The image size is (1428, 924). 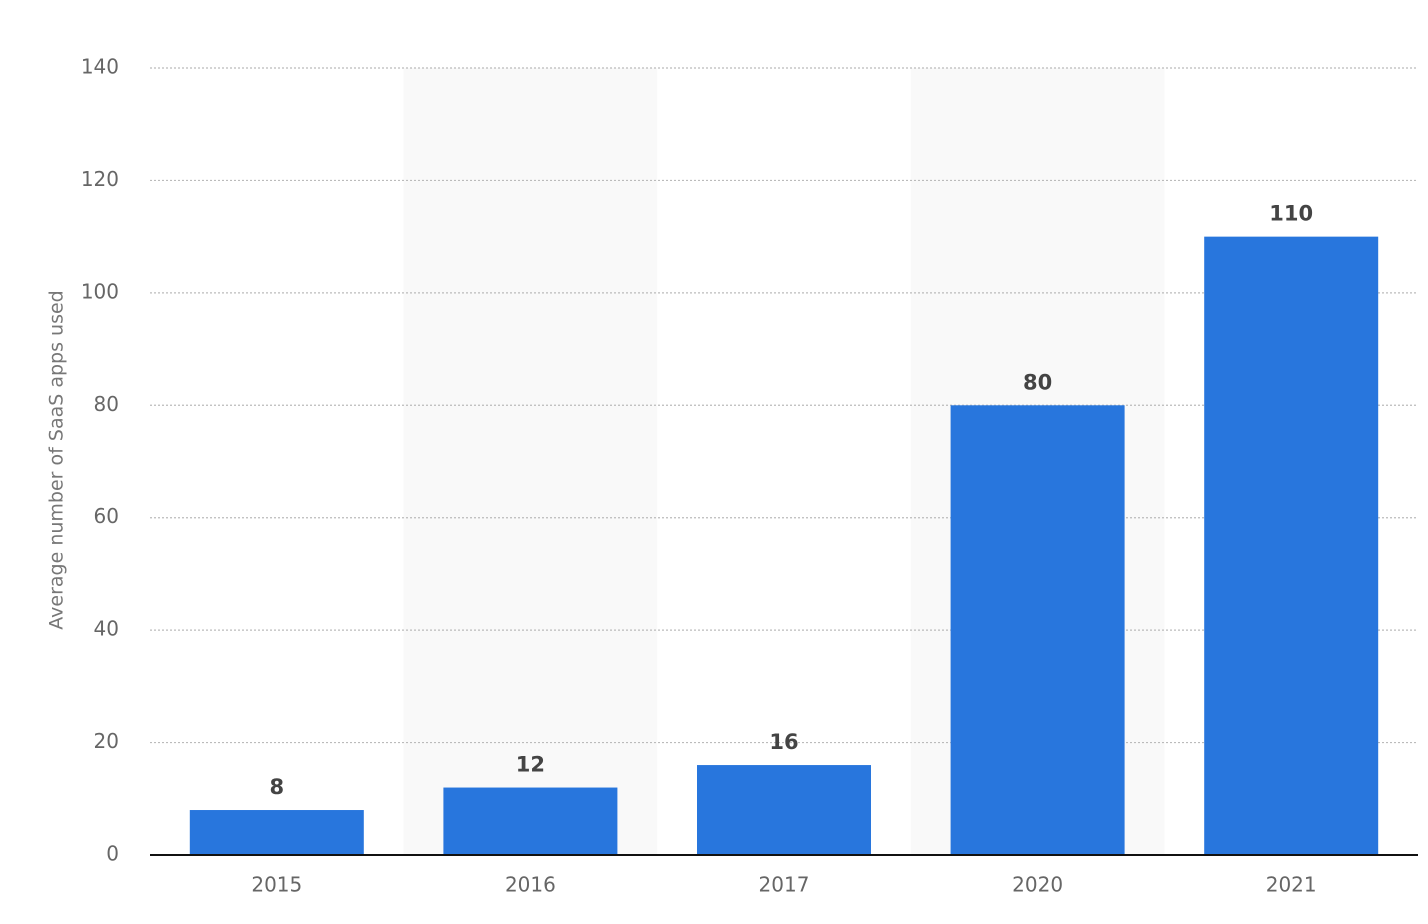 What do you see at coordinates (530, 765) in the screenshot?
I see `value-label: 12` at bounding box center [530, 765].